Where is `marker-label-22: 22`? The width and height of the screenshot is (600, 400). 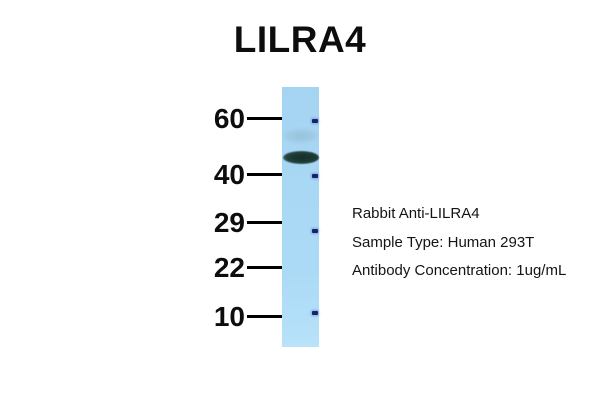 marker-label-22: 22 is located at coordinates (229, 267).